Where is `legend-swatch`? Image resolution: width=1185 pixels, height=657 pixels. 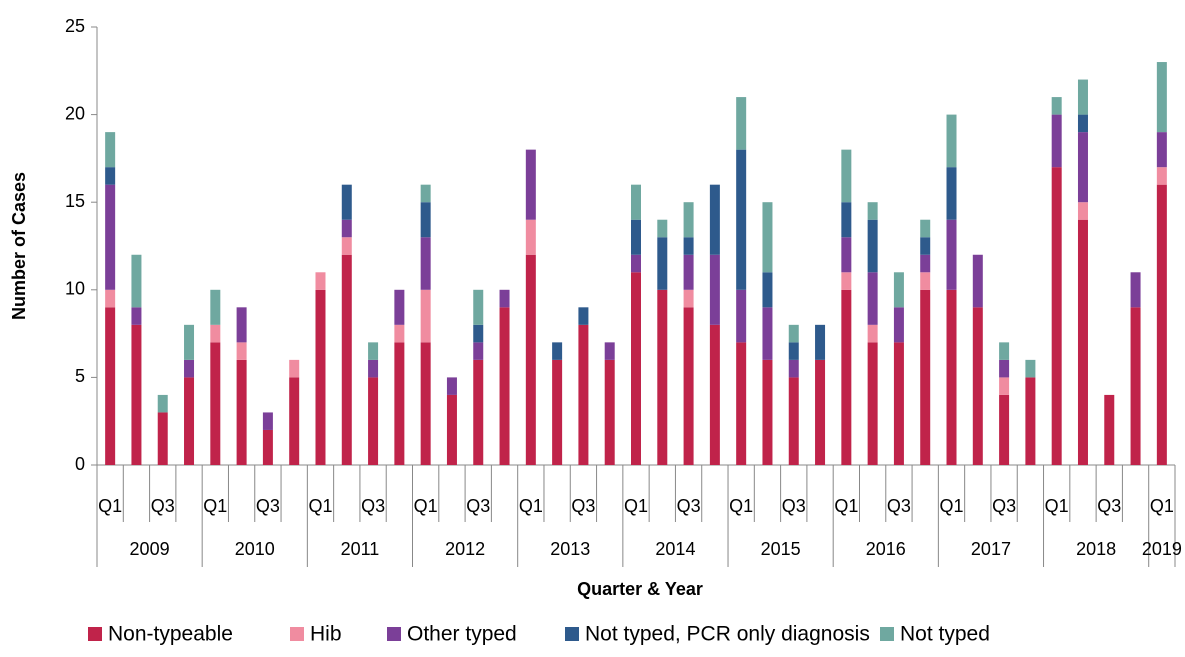
legend-swatch is located at coordinates (95, 634).